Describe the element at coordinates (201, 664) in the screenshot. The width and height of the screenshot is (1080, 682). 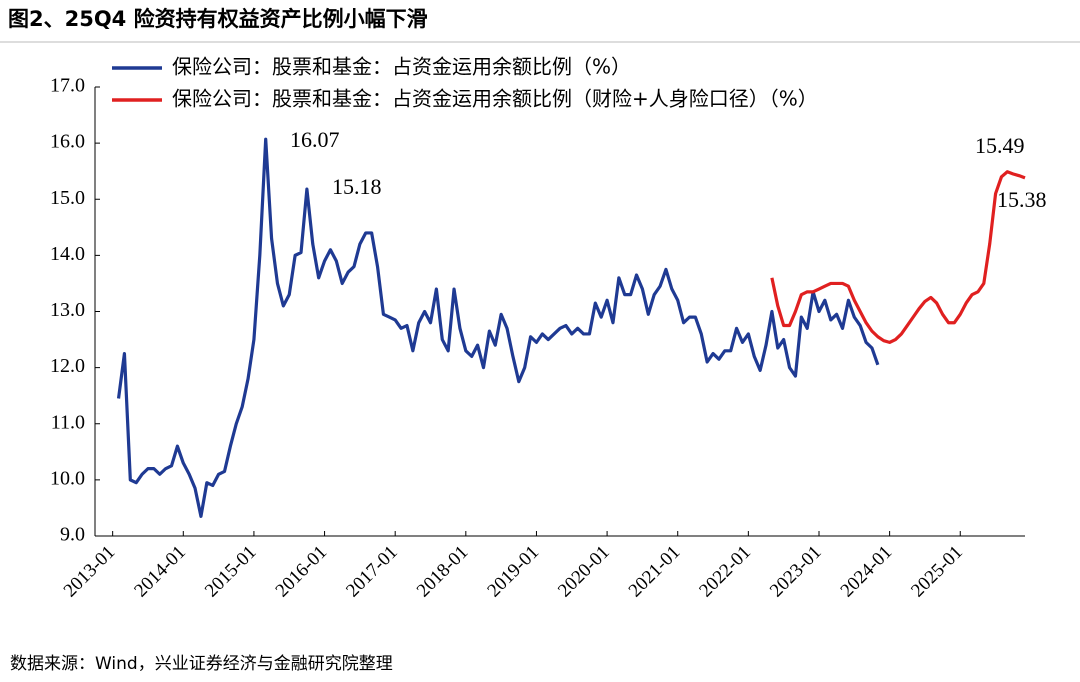
I see `source-note: 数据来源：Wind，兴业证券经济与金融研究院整理` at that location.